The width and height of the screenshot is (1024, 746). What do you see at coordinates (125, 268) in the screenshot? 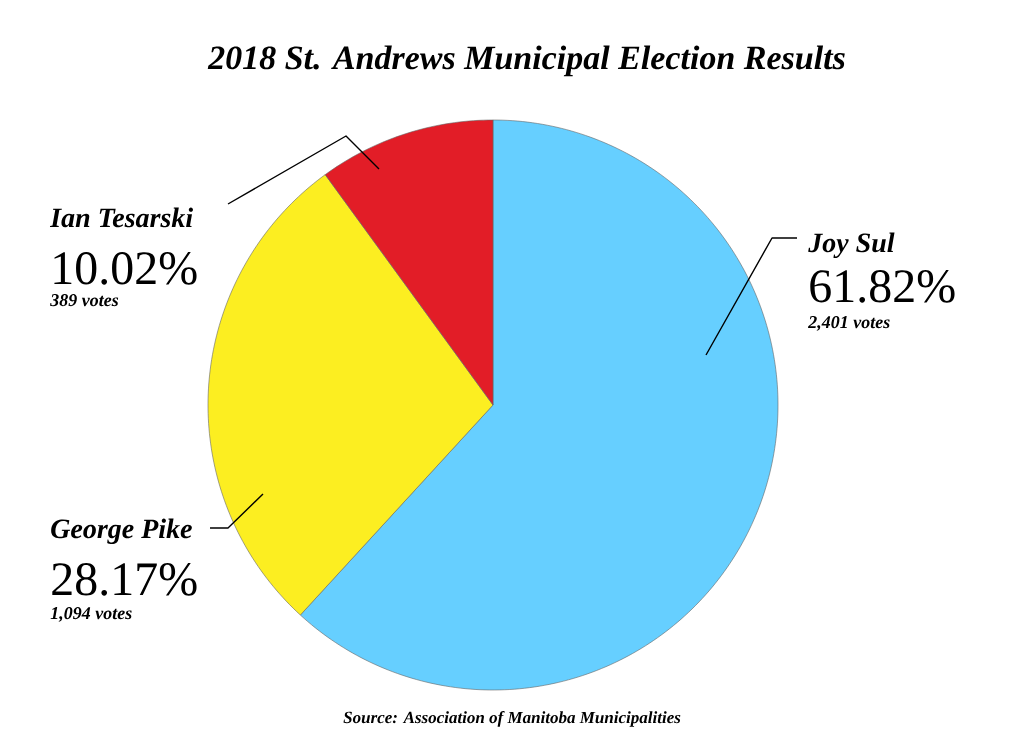
I see `data-label: 10.02%` at bounding box center [125, 268].